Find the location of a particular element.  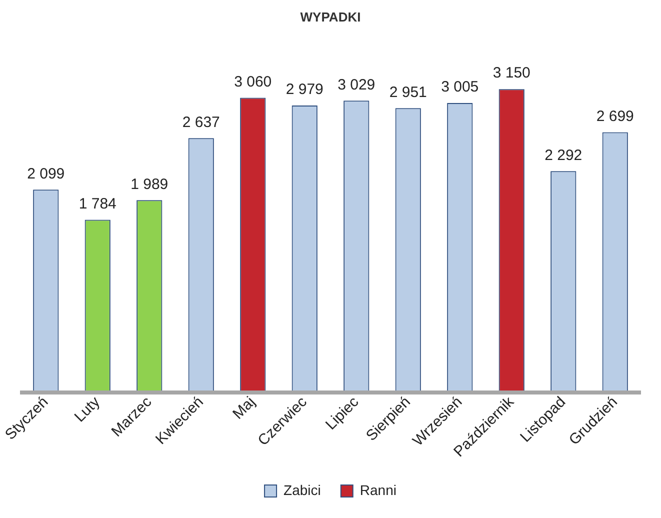

data-label: 3 060 is located at coordinates (253, 81).